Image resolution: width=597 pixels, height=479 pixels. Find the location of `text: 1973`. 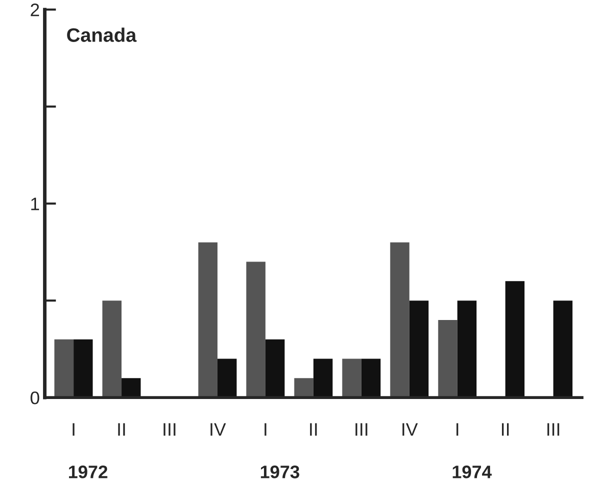

text: 1973 is located at coordinates (280, 472).